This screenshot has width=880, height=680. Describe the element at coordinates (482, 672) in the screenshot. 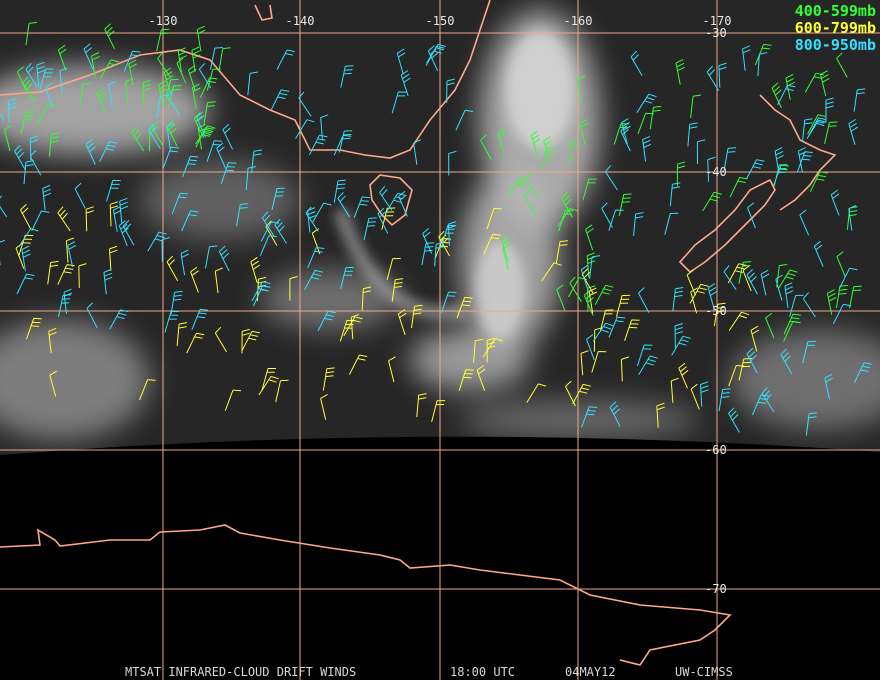

I see `footer-time: 18:00 UTC` at that location.